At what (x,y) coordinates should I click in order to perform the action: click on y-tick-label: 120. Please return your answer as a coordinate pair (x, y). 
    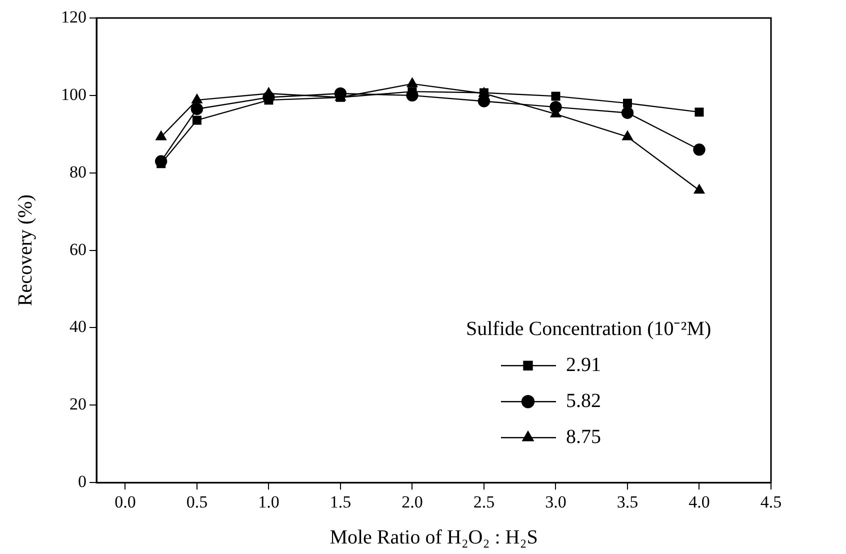
    Looking at the image, I should click on (73, 16).